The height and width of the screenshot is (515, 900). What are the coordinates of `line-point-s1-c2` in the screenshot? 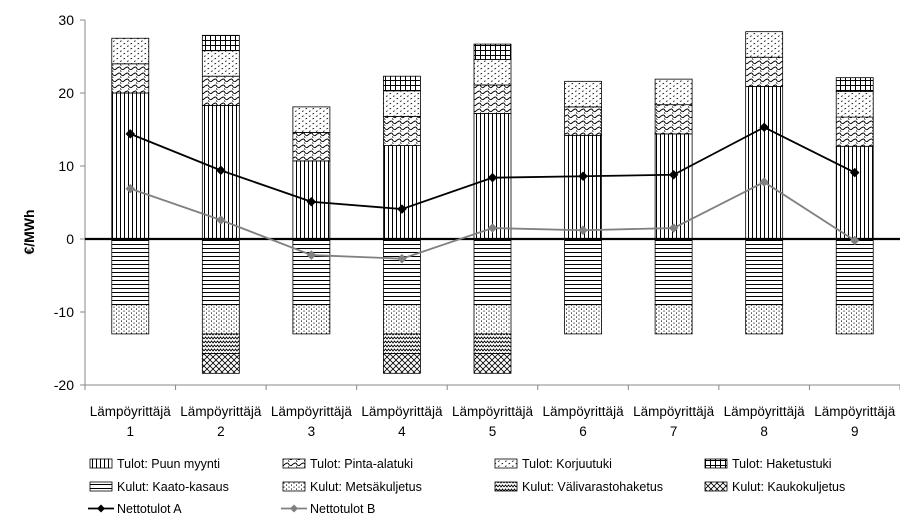 It's located at (311, 255).